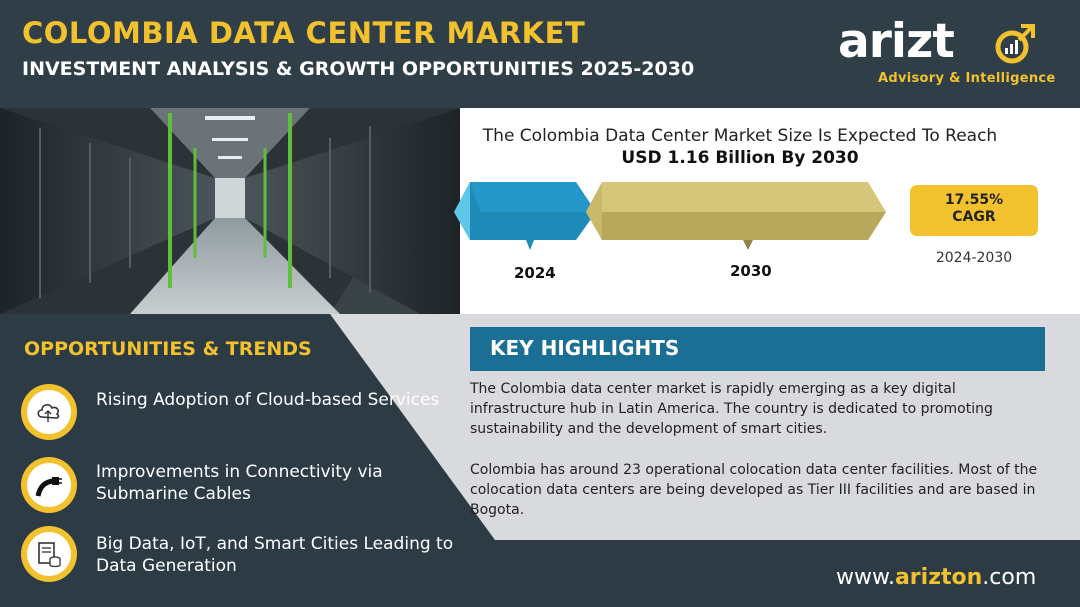 The height and width of the screenshot is (607, 1080). What do you see at coordinates (936, 577) in the screenshot?
I see `website-link: www.arizton.com` at bounding box center [936, 577].